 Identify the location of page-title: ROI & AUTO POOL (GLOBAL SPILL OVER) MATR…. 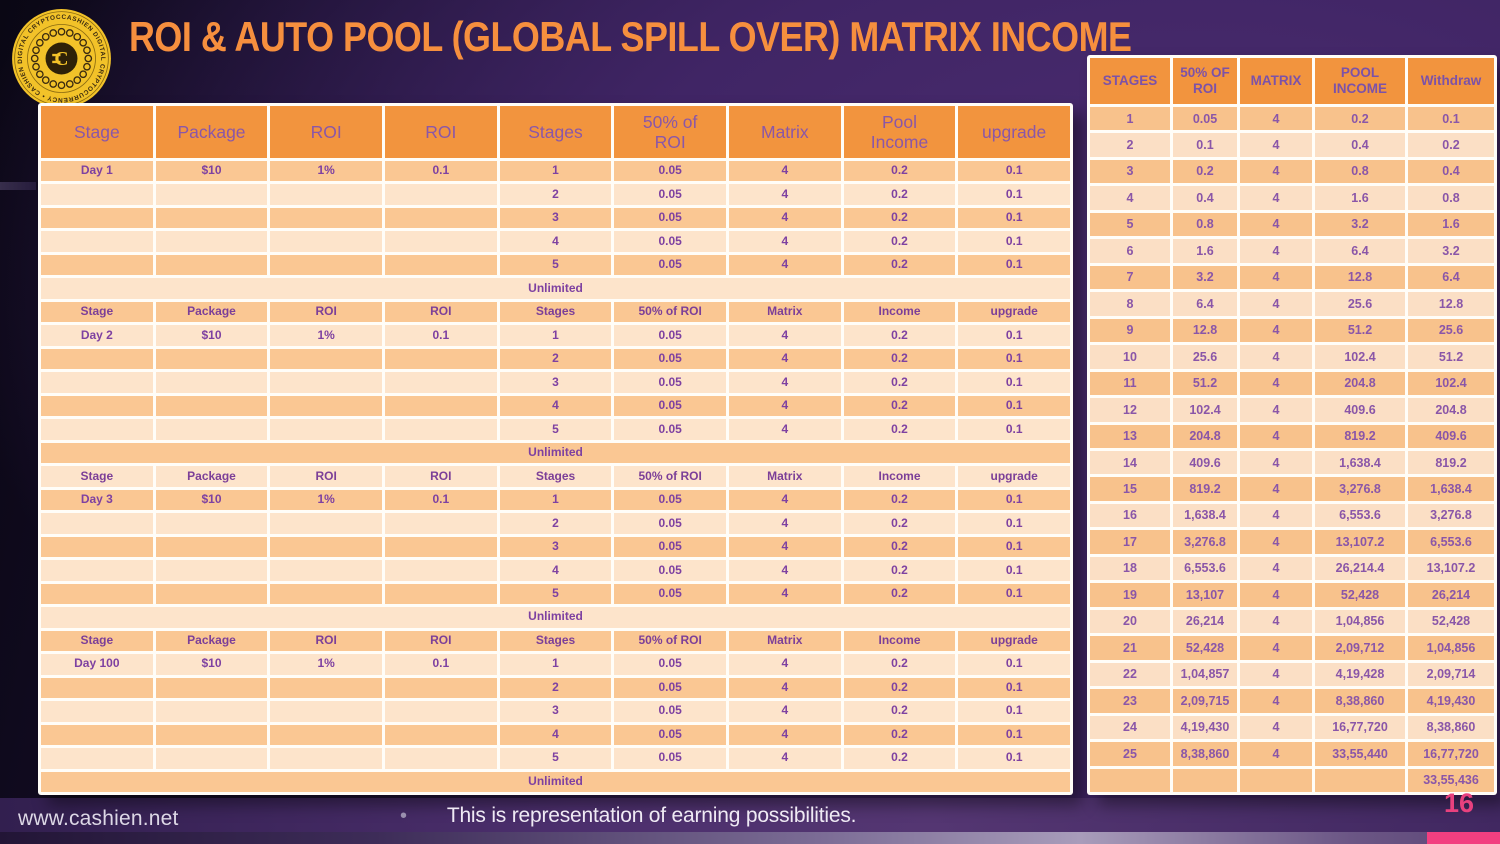
(630, 37).